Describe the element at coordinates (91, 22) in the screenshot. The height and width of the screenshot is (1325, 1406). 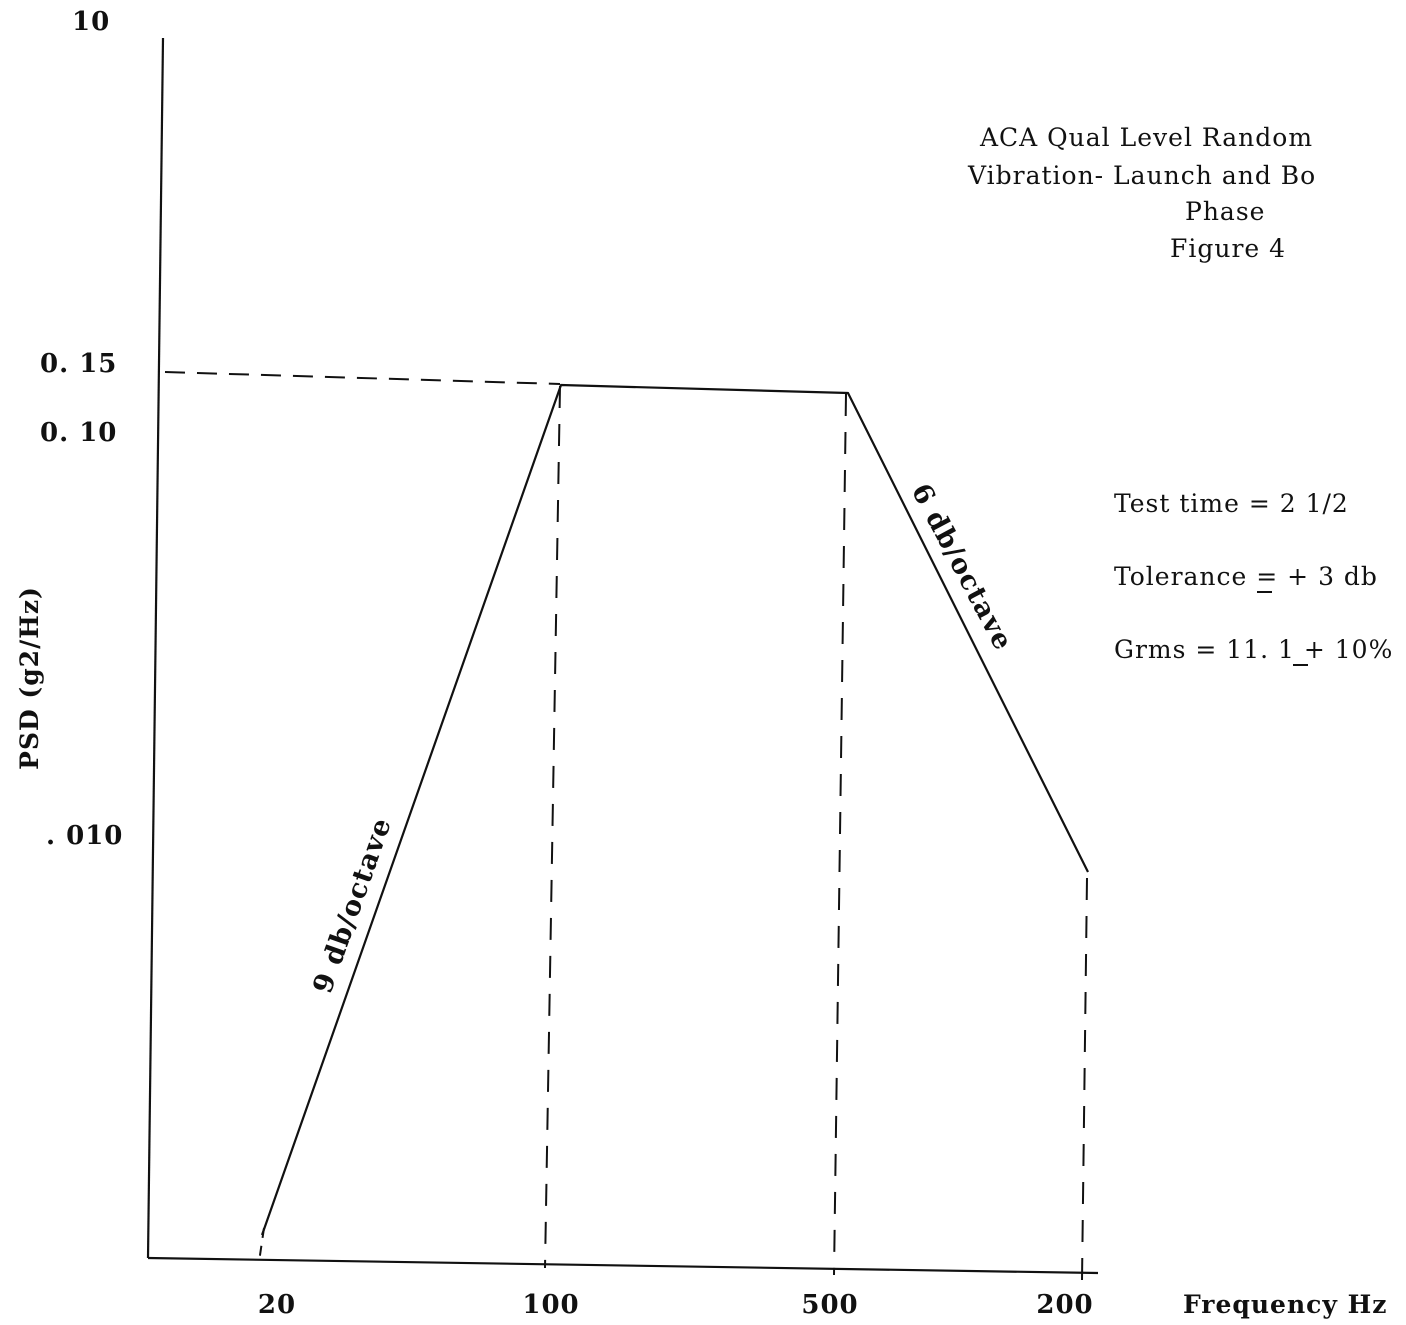
I see `y-tick-label-10: 10` at that location.